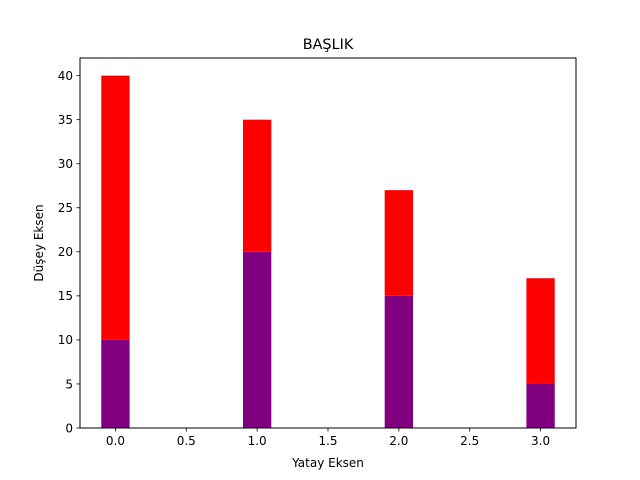  What do you see at coordinates (65, 252) in the screenshot?
I see `y-tick-label: 20` at bounding box center [65, 252].